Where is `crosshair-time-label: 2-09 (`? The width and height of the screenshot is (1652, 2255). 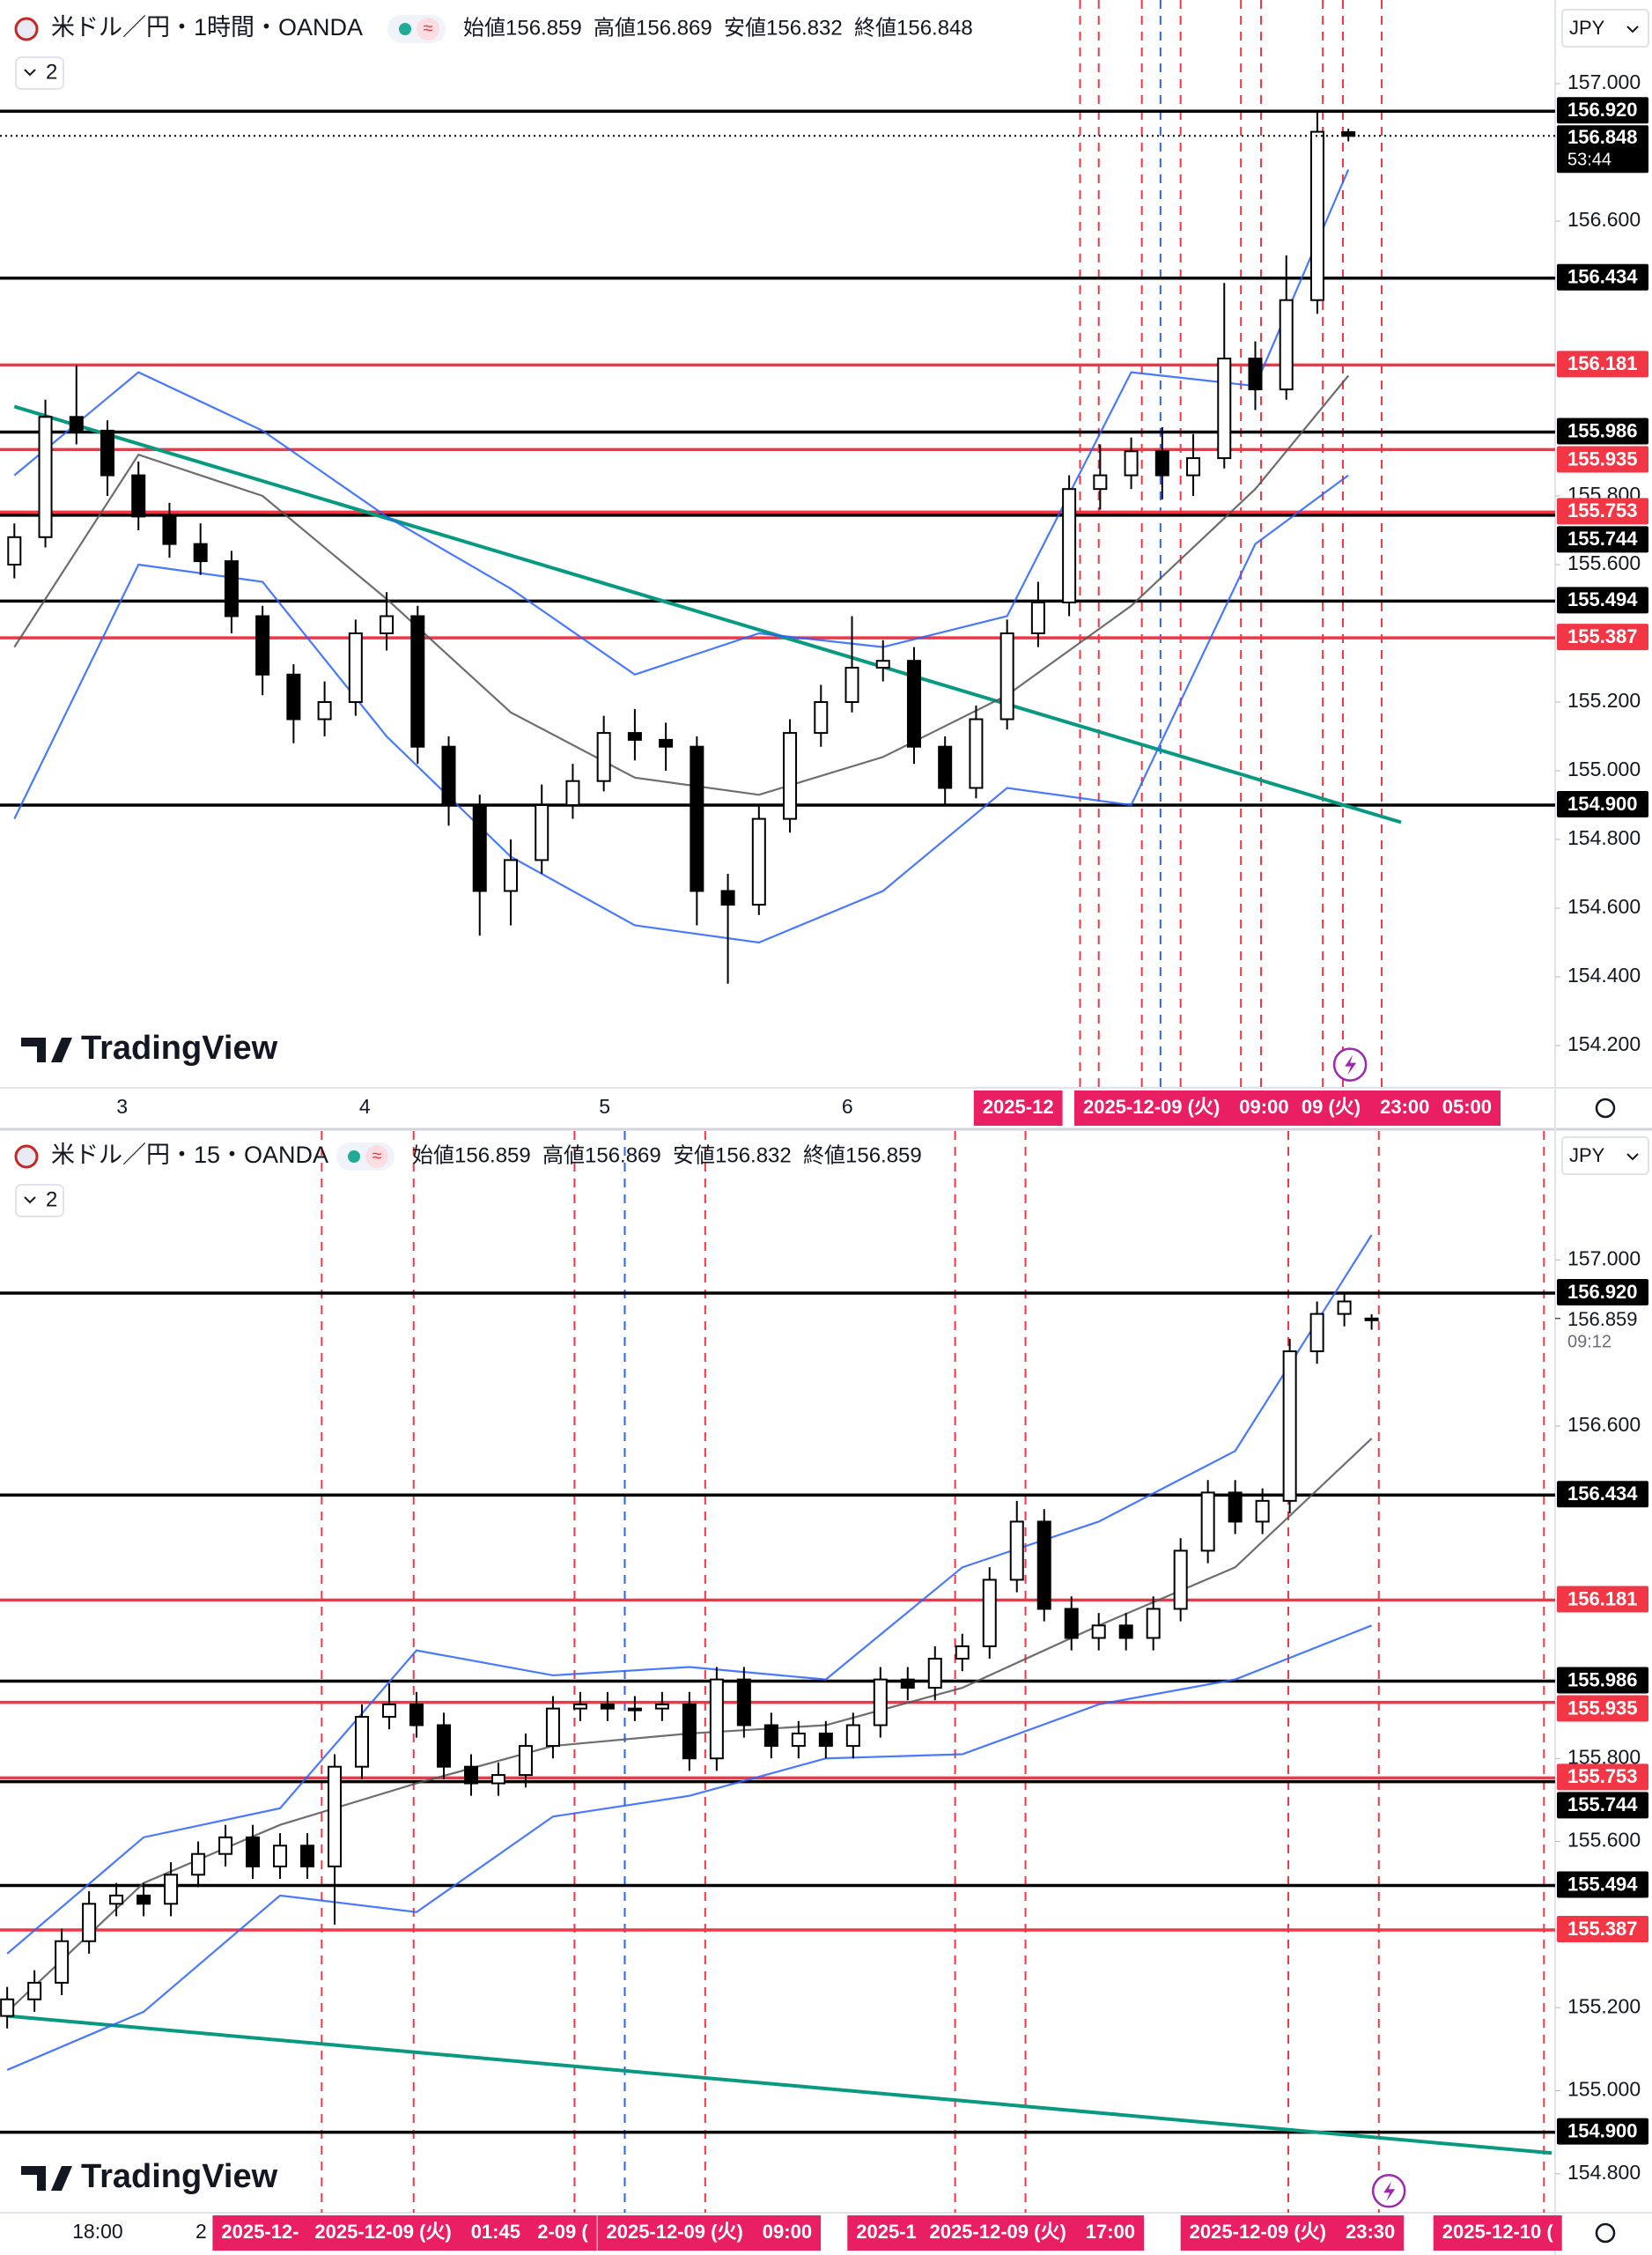
crosshair-time-label: 2-09 ( is located at coordinates (562, 2232).